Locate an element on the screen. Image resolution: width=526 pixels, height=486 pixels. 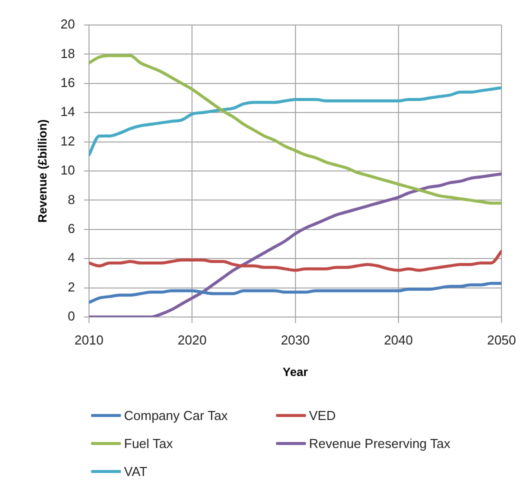
x-tick-label: 2020 is located at coordinates (192, 340).